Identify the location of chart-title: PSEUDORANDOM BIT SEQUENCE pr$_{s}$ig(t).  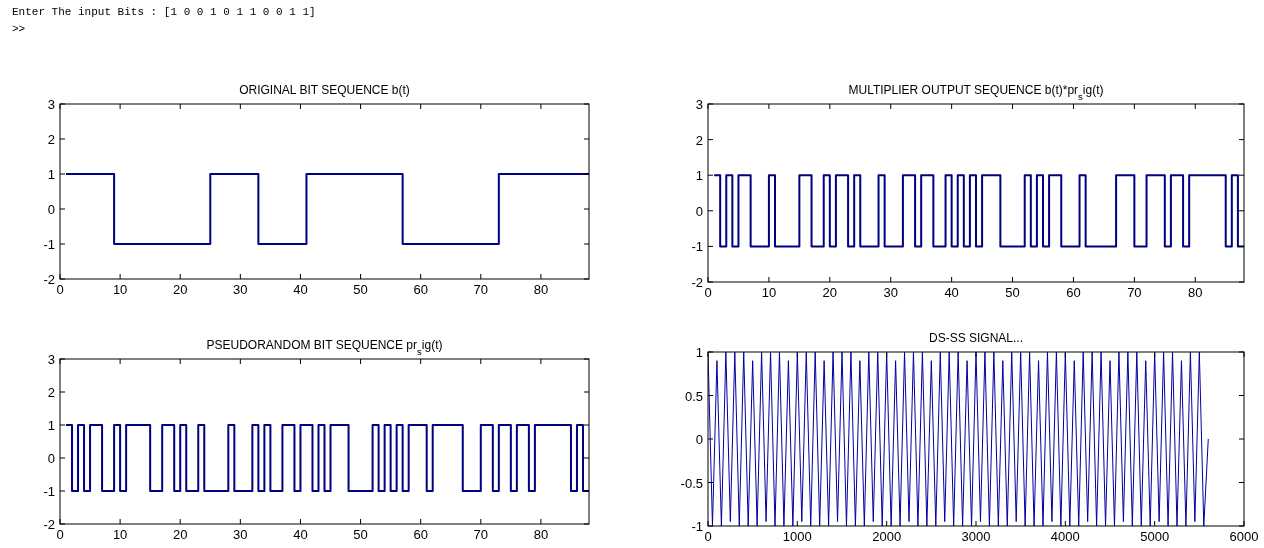
(324, 347).